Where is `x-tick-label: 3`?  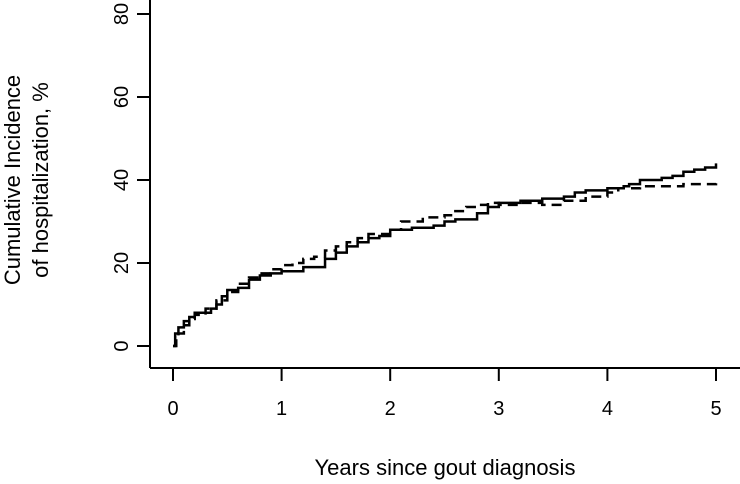
x-tick-label: 3 is located at coordinates (498, 409).